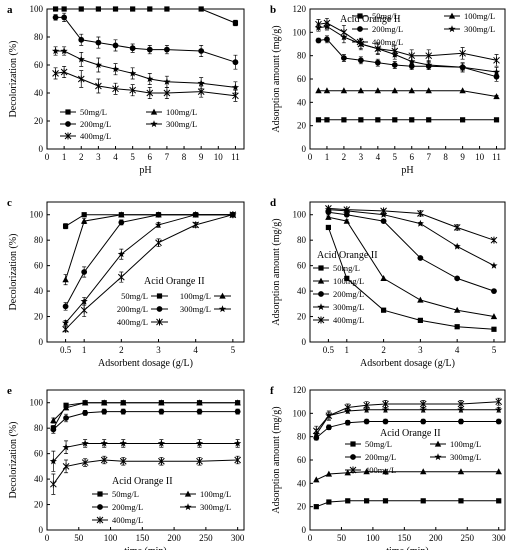 The height and width of the screenshot is (550, 516). Describe the element at coordinates (95, 136) in the screenshot. I see `legend-label: 400mg/L` at that location.